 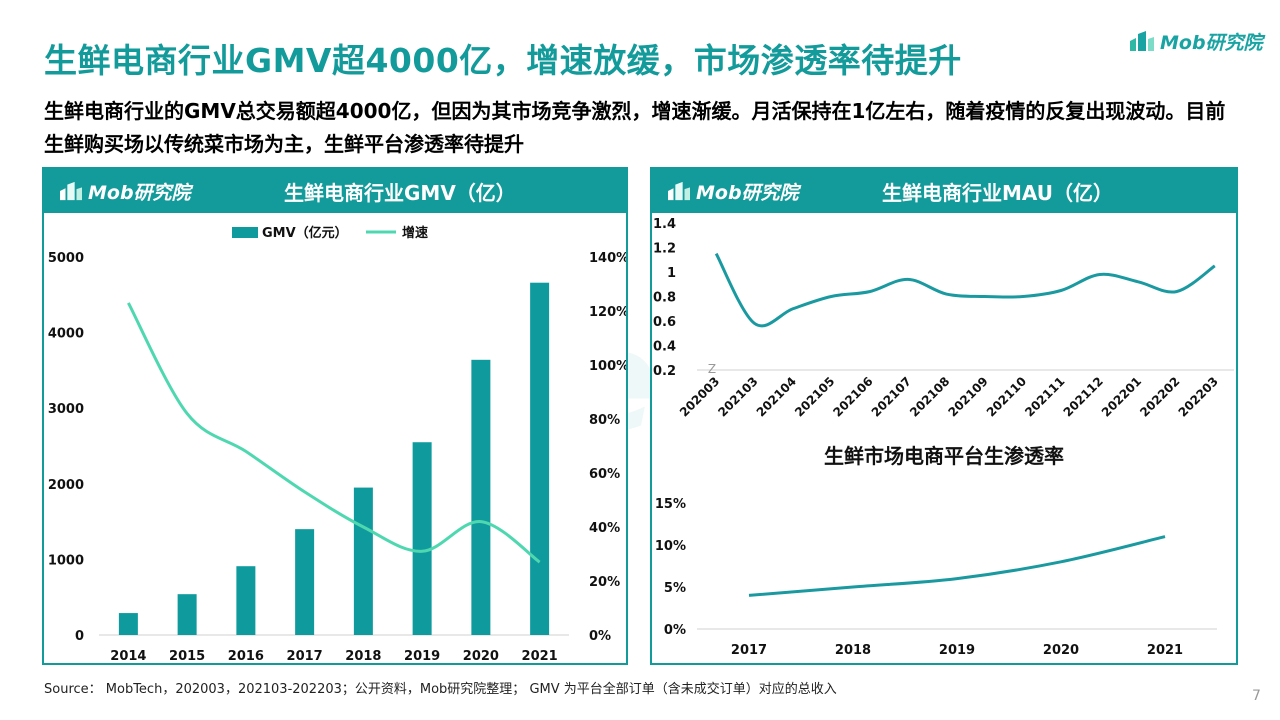 What do you see at coordinates (1121, 396) in the screenshot?
I see `x-tick-label: 202201` at bounding box center [1121, 396].